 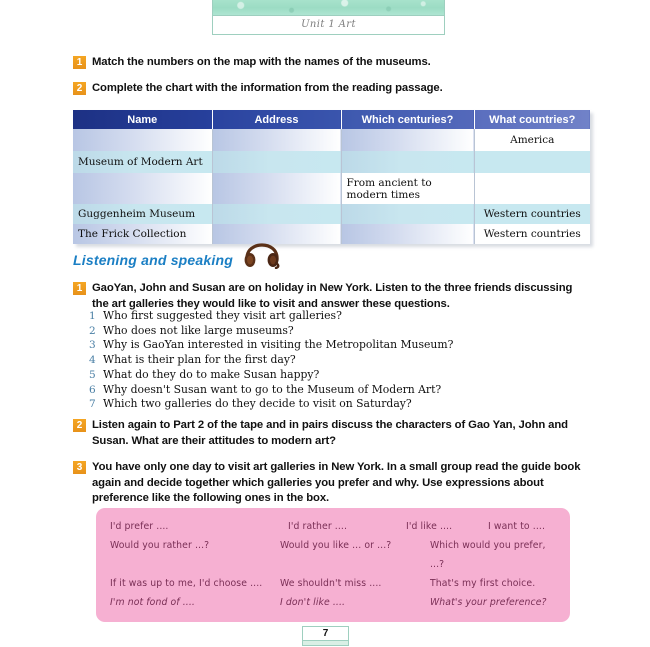 I want to click on table-row: Guggenheim Museum Western countries, so click(x=331, y=214).